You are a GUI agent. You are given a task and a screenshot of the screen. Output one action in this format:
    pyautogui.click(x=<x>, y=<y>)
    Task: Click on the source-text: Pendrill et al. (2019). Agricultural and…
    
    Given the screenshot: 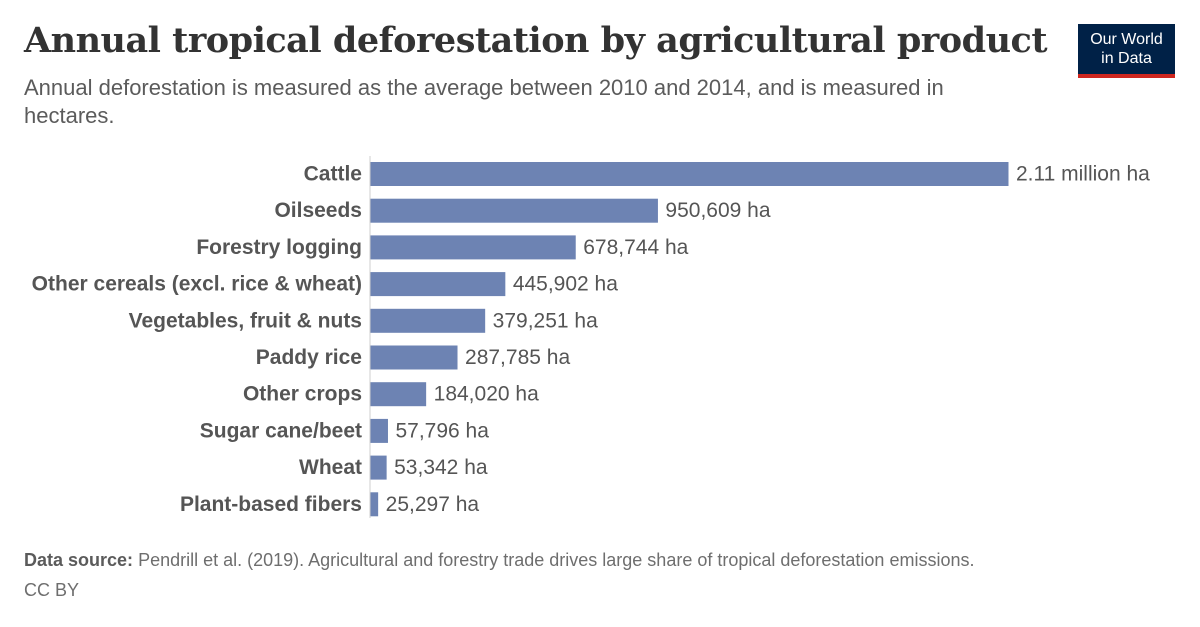 What is the action you would take?
    pyautogui.click(x=556, y=560)
    